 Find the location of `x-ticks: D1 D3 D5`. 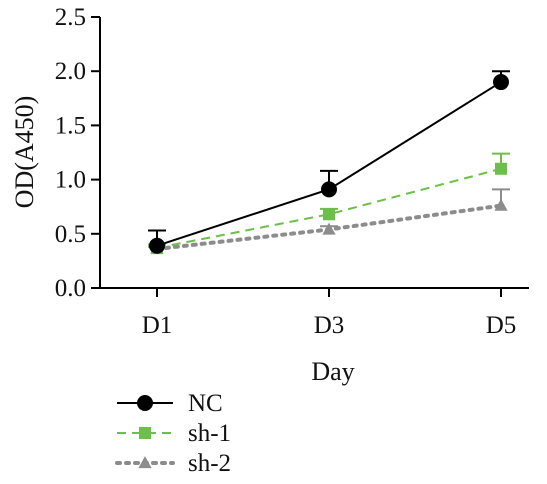

x-ticks: D1 D3 D5 is located at coordinates (329, 313).